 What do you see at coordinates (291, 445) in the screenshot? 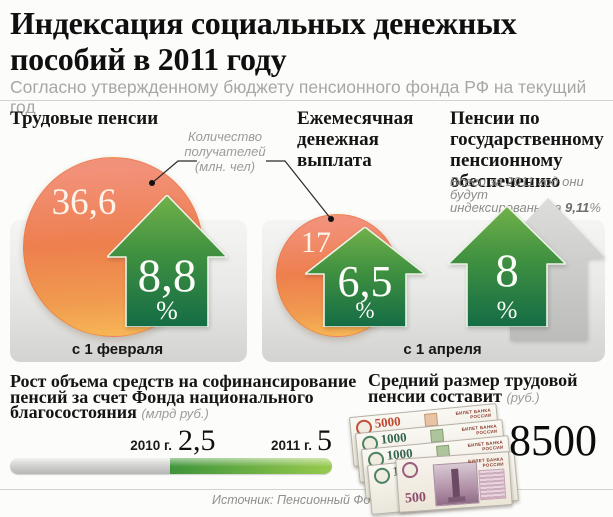
I see `bar-label-2011: 2011 г.` at bounding box center [291, 445].